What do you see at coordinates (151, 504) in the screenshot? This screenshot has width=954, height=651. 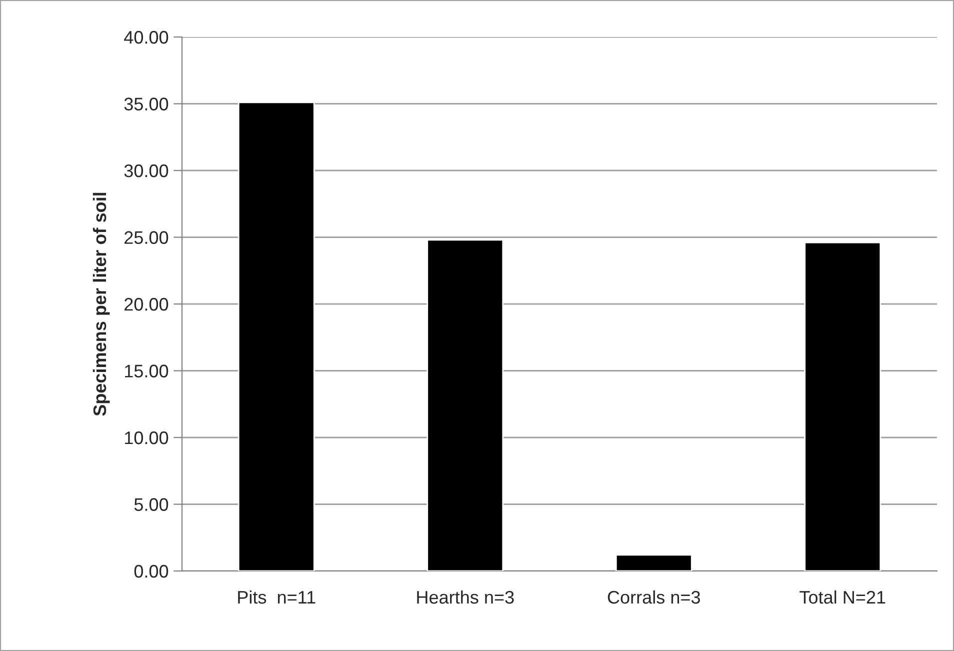 I see `y-tick-label: 5.00` at bounding box center [151, 504].